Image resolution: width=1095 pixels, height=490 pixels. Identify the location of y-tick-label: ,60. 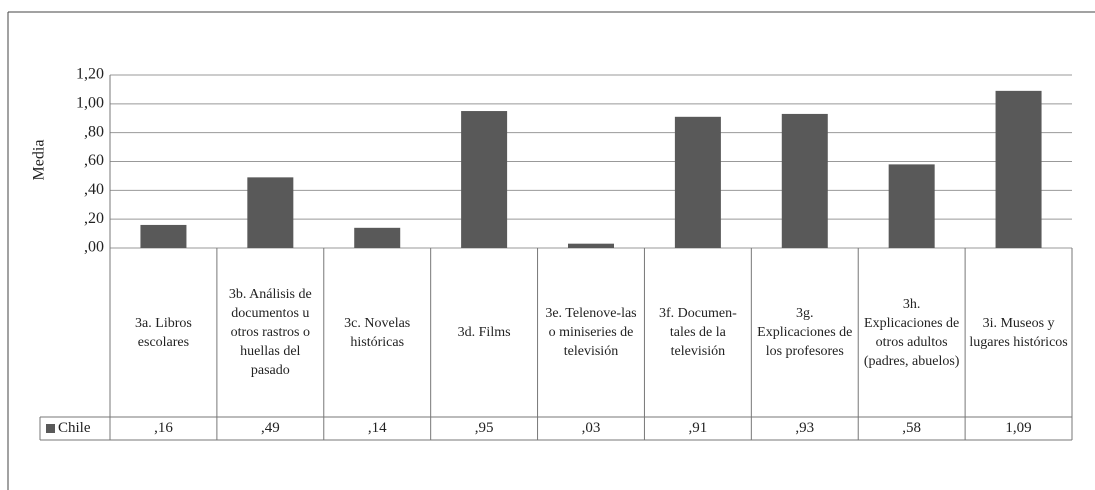
(94, 160).